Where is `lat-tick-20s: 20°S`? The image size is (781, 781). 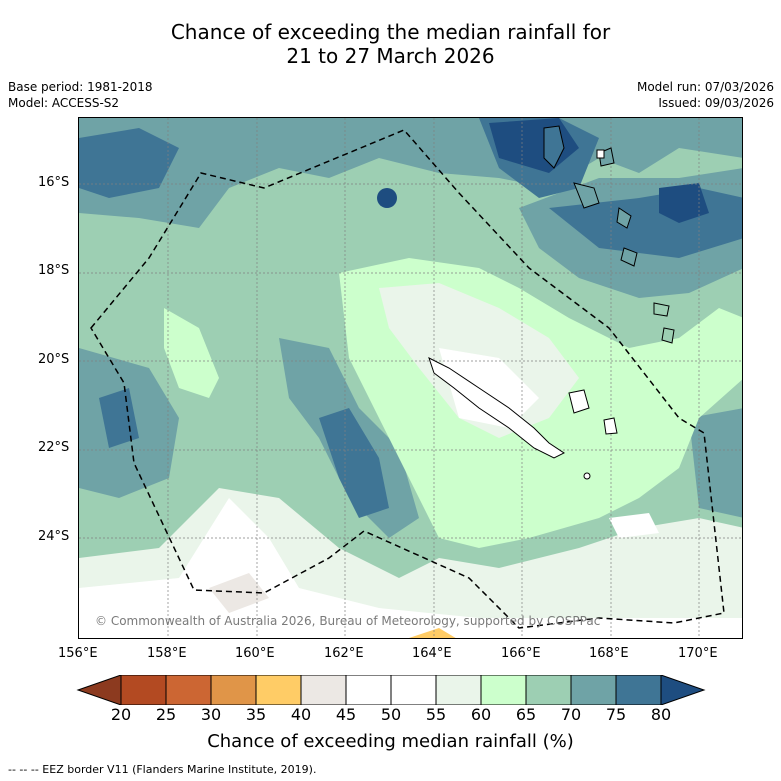
lat-tick-20s: 20°S is located at coordinates (54, 359).